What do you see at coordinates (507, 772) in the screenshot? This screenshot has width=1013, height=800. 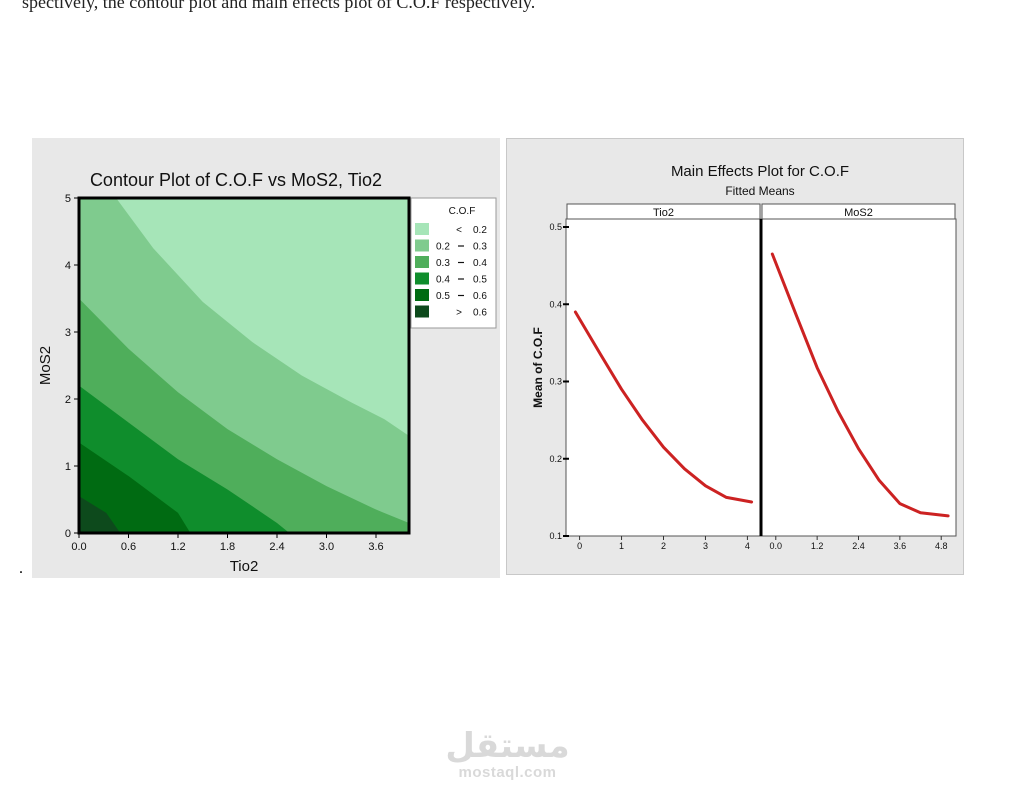 I see `watermark-site: mostaql.com` at bounding box center [507, 772].